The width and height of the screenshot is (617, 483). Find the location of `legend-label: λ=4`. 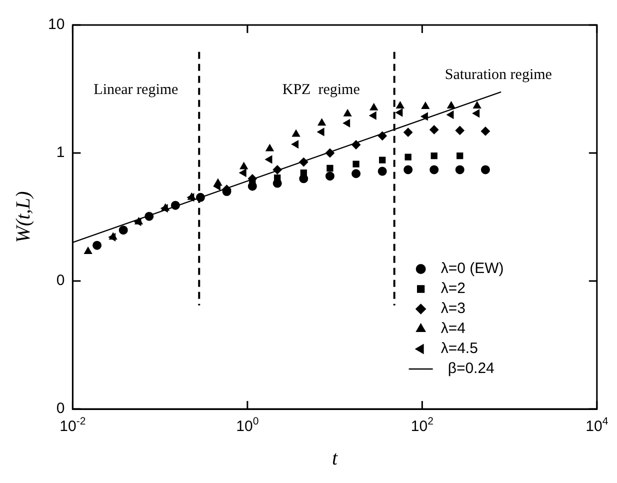

legend-label: λ=4 is located at coordinates (453, 329).